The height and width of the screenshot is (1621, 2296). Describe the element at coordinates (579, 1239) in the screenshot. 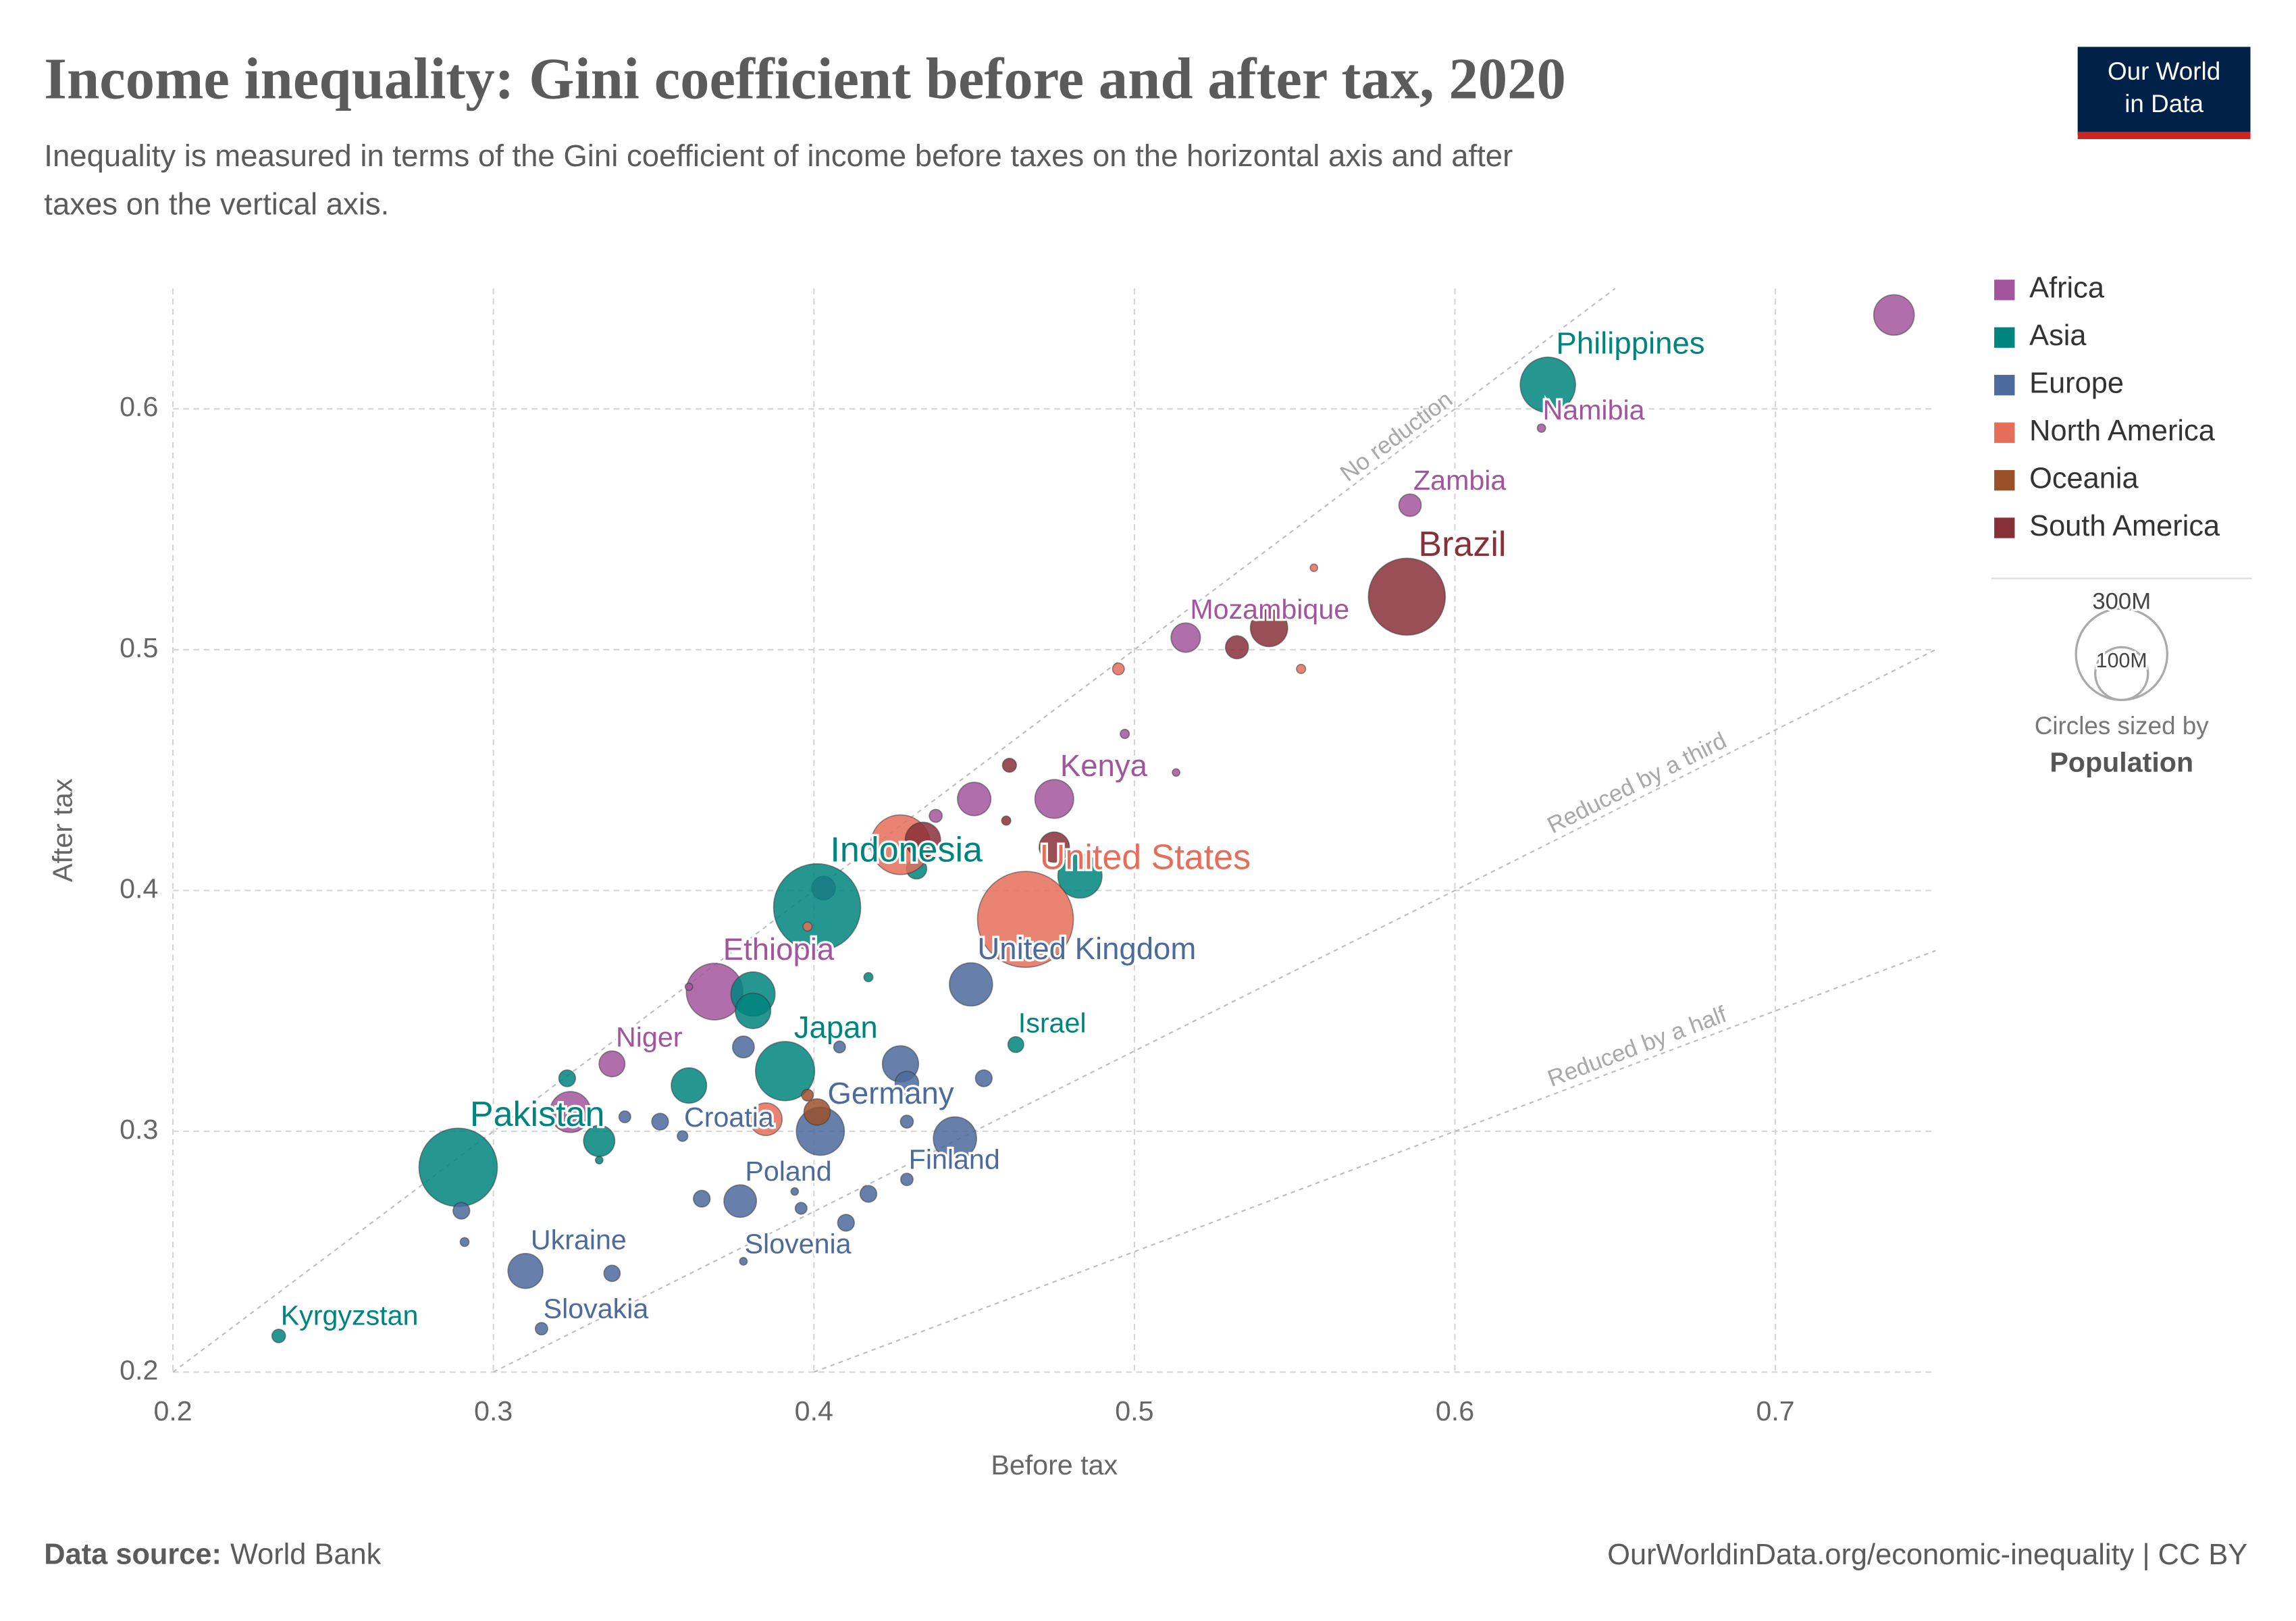

I see `point-label: Ukraine` at that location.